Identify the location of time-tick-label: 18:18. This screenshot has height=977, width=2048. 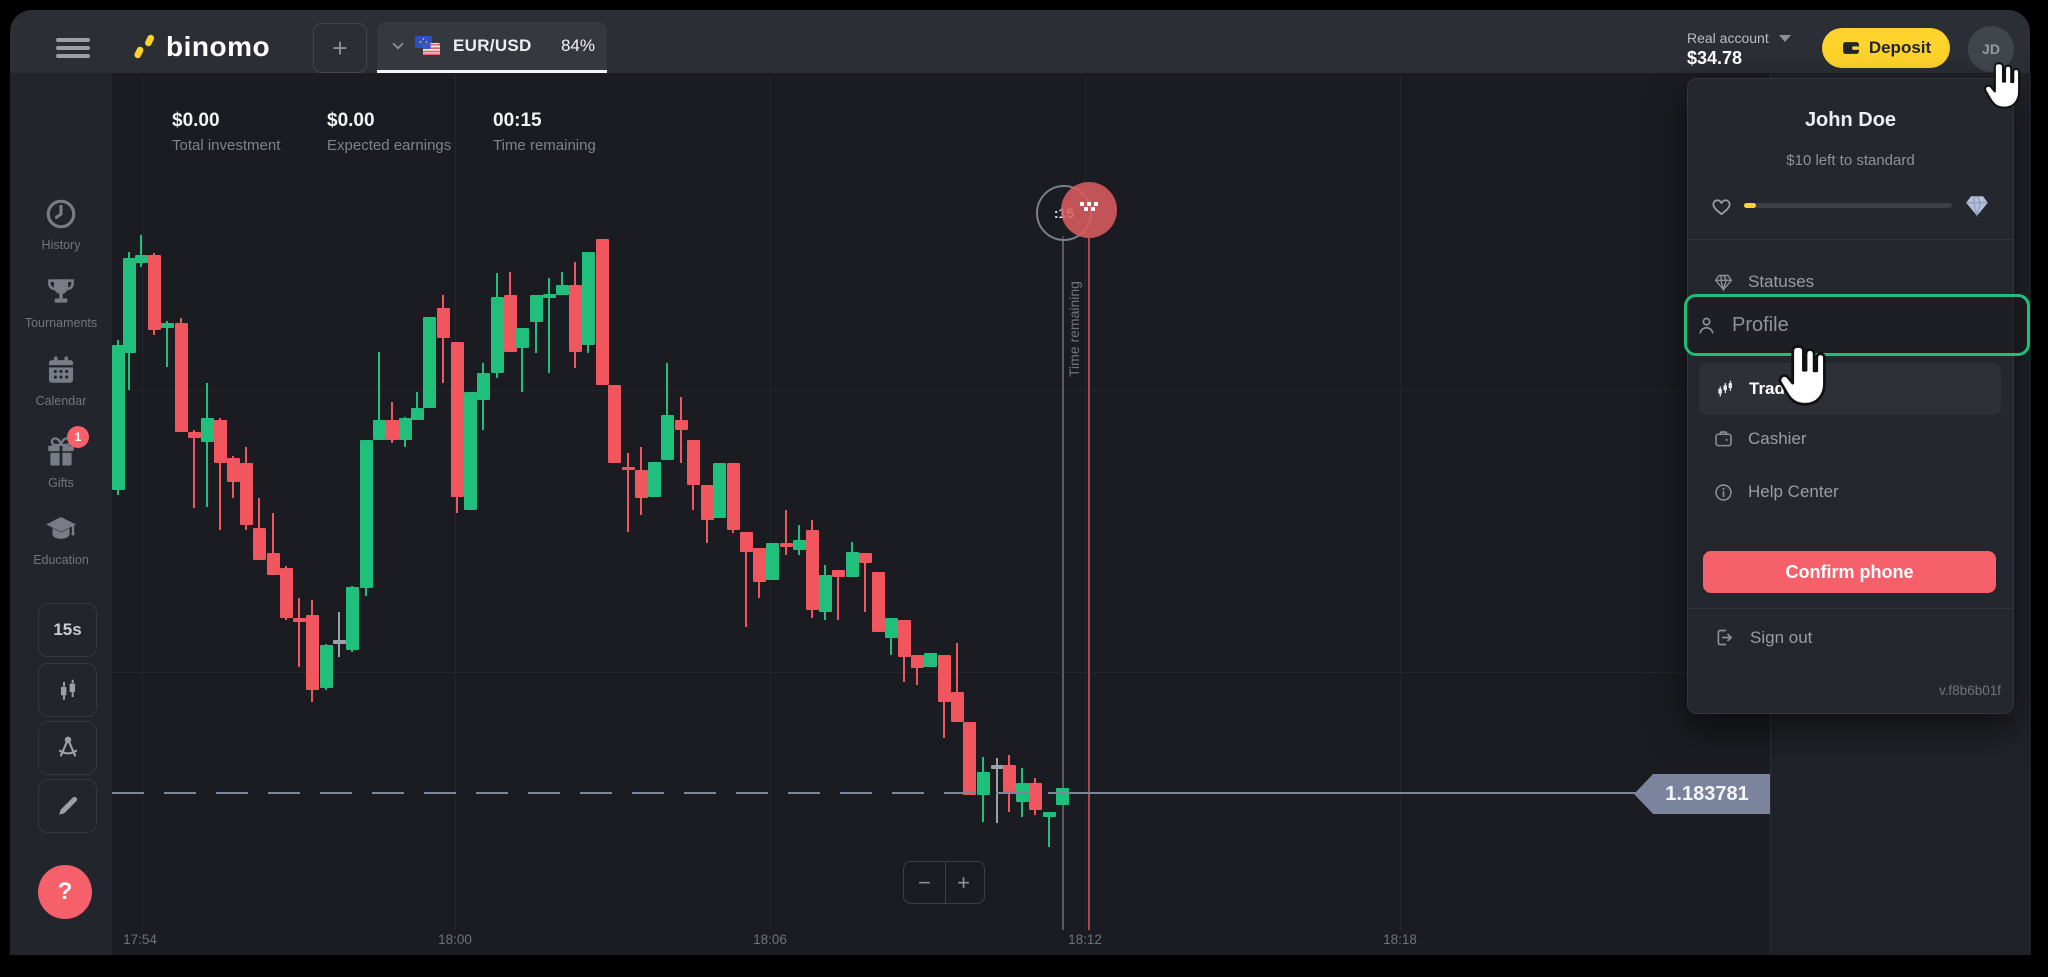
(1400, 939).